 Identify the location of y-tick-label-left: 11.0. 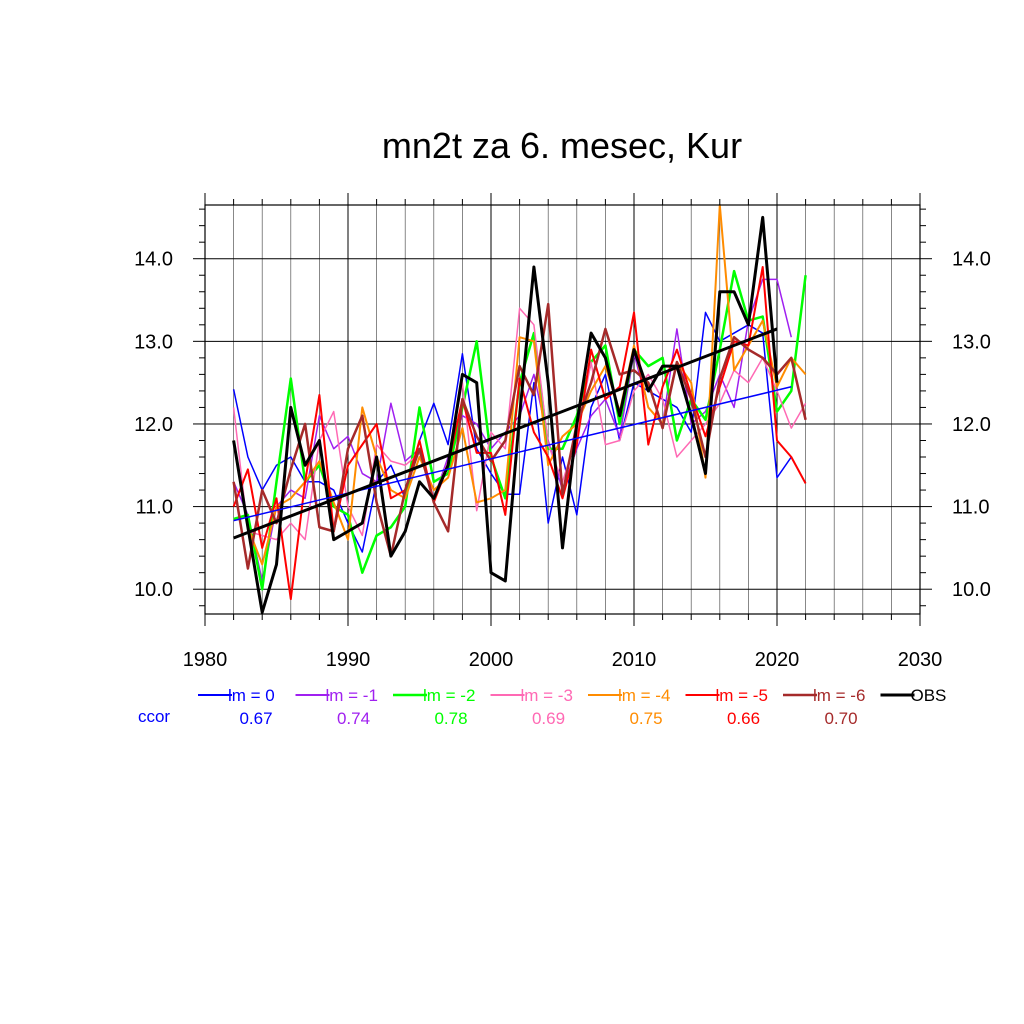
(154, 508).